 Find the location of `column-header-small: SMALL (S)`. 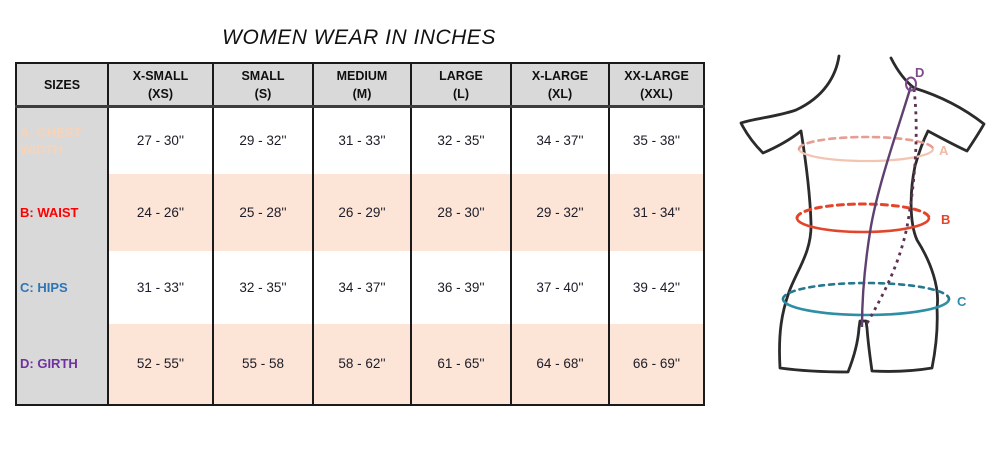

column-header-small: SMALL (S) is located at coordinates (263, 85).